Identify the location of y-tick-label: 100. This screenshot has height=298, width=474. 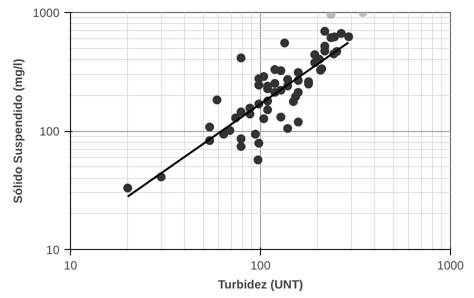
(49, 131).